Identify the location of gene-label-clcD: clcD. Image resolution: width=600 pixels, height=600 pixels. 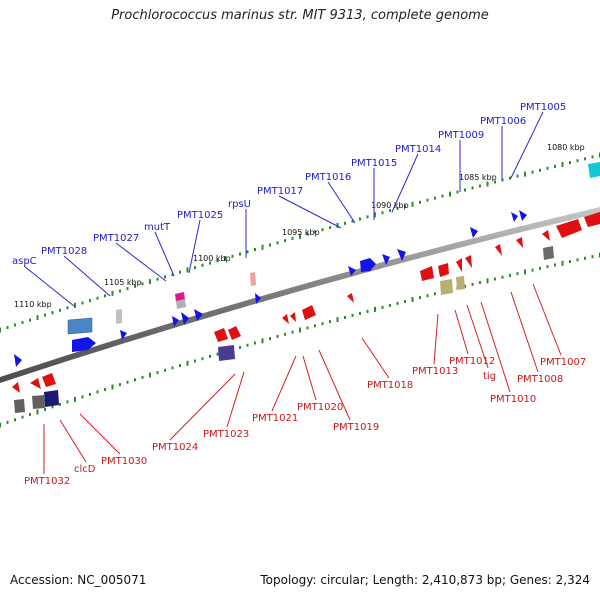
(85, 469).